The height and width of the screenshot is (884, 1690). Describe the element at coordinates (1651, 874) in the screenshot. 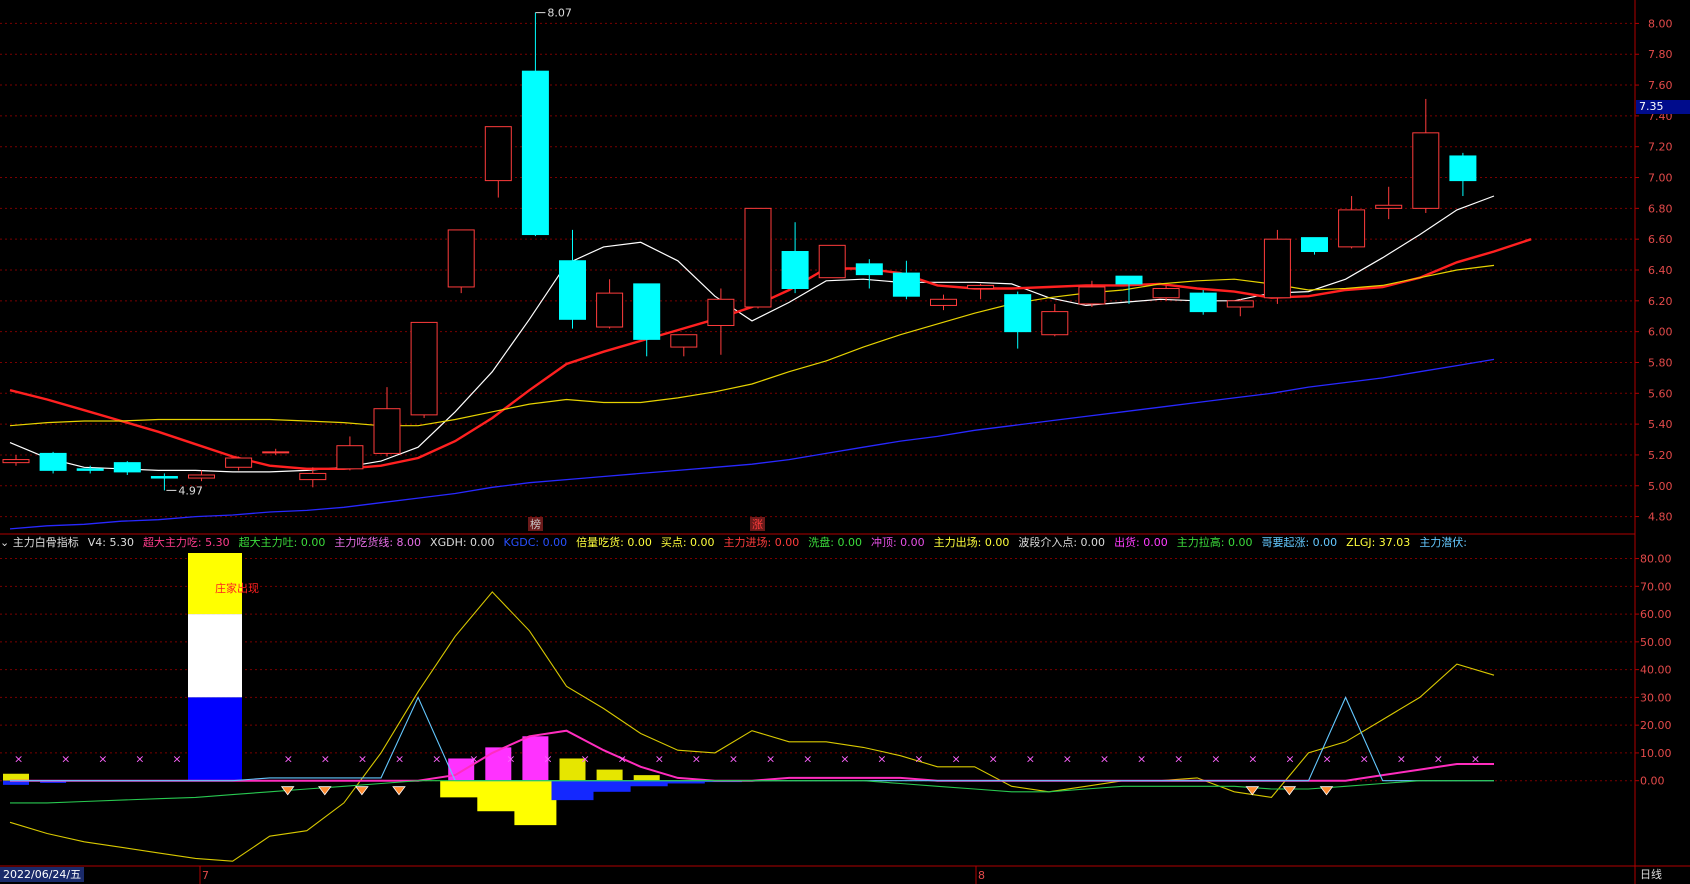

I see `period-label: 日线` at that location.